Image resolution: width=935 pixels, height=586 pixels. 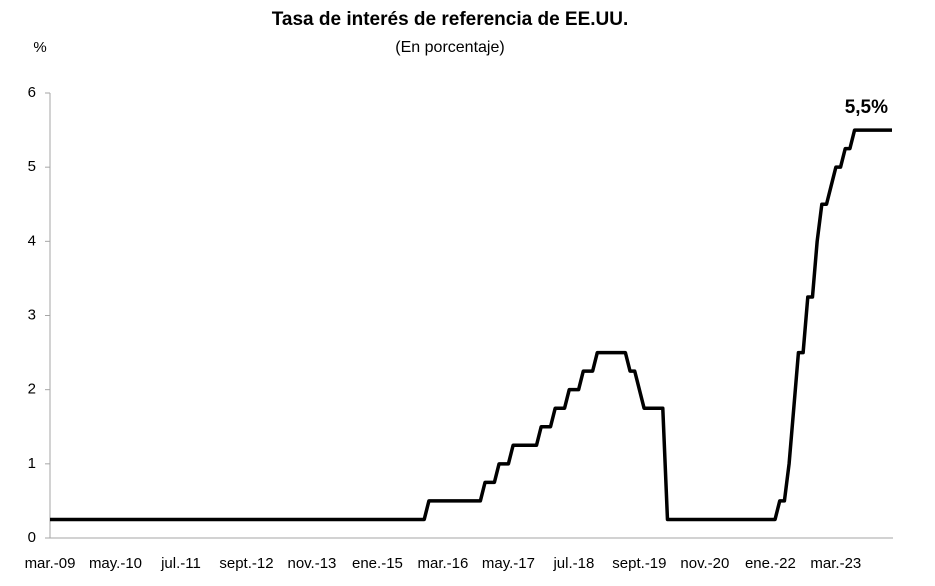 I want to click on y-tick-label: 1, so click(x=32, y=463).